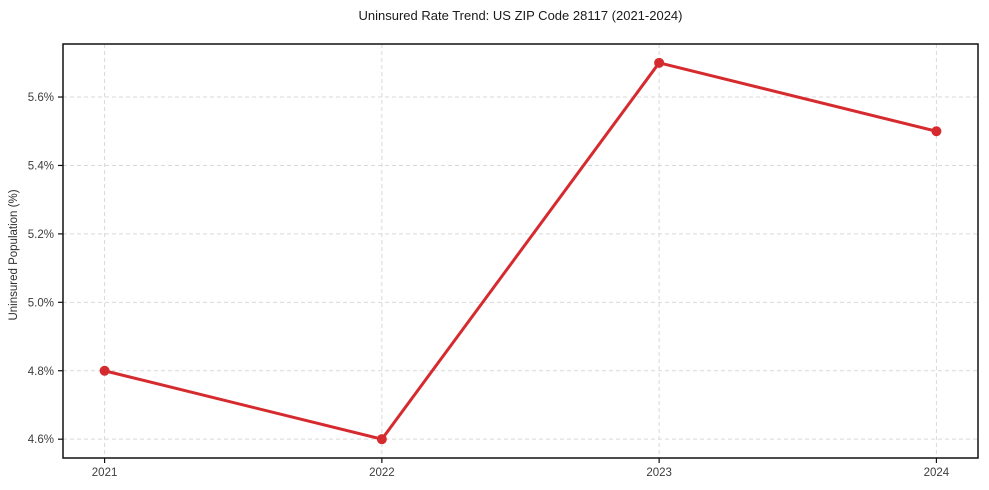  Describe the element at coordinates (41, 372) in the screenshot. I see `y-tick-label: 4.8%` at that location.